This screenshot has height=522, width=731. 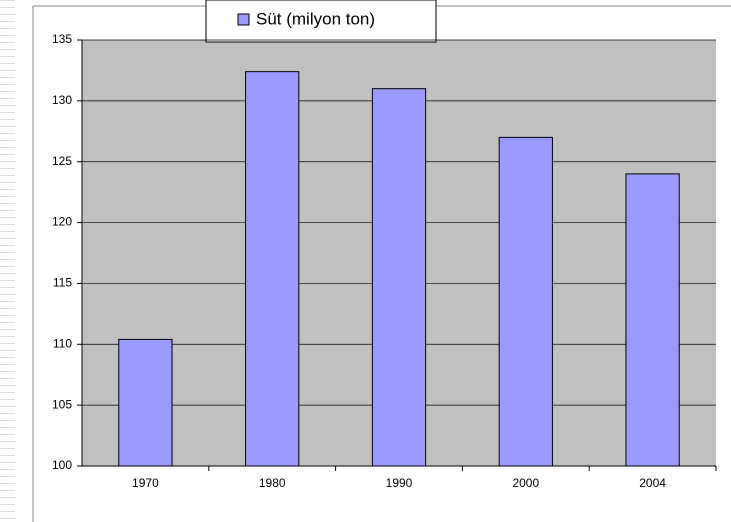 I want to click on y-tick-label: 115, so click(x=62, y=283).